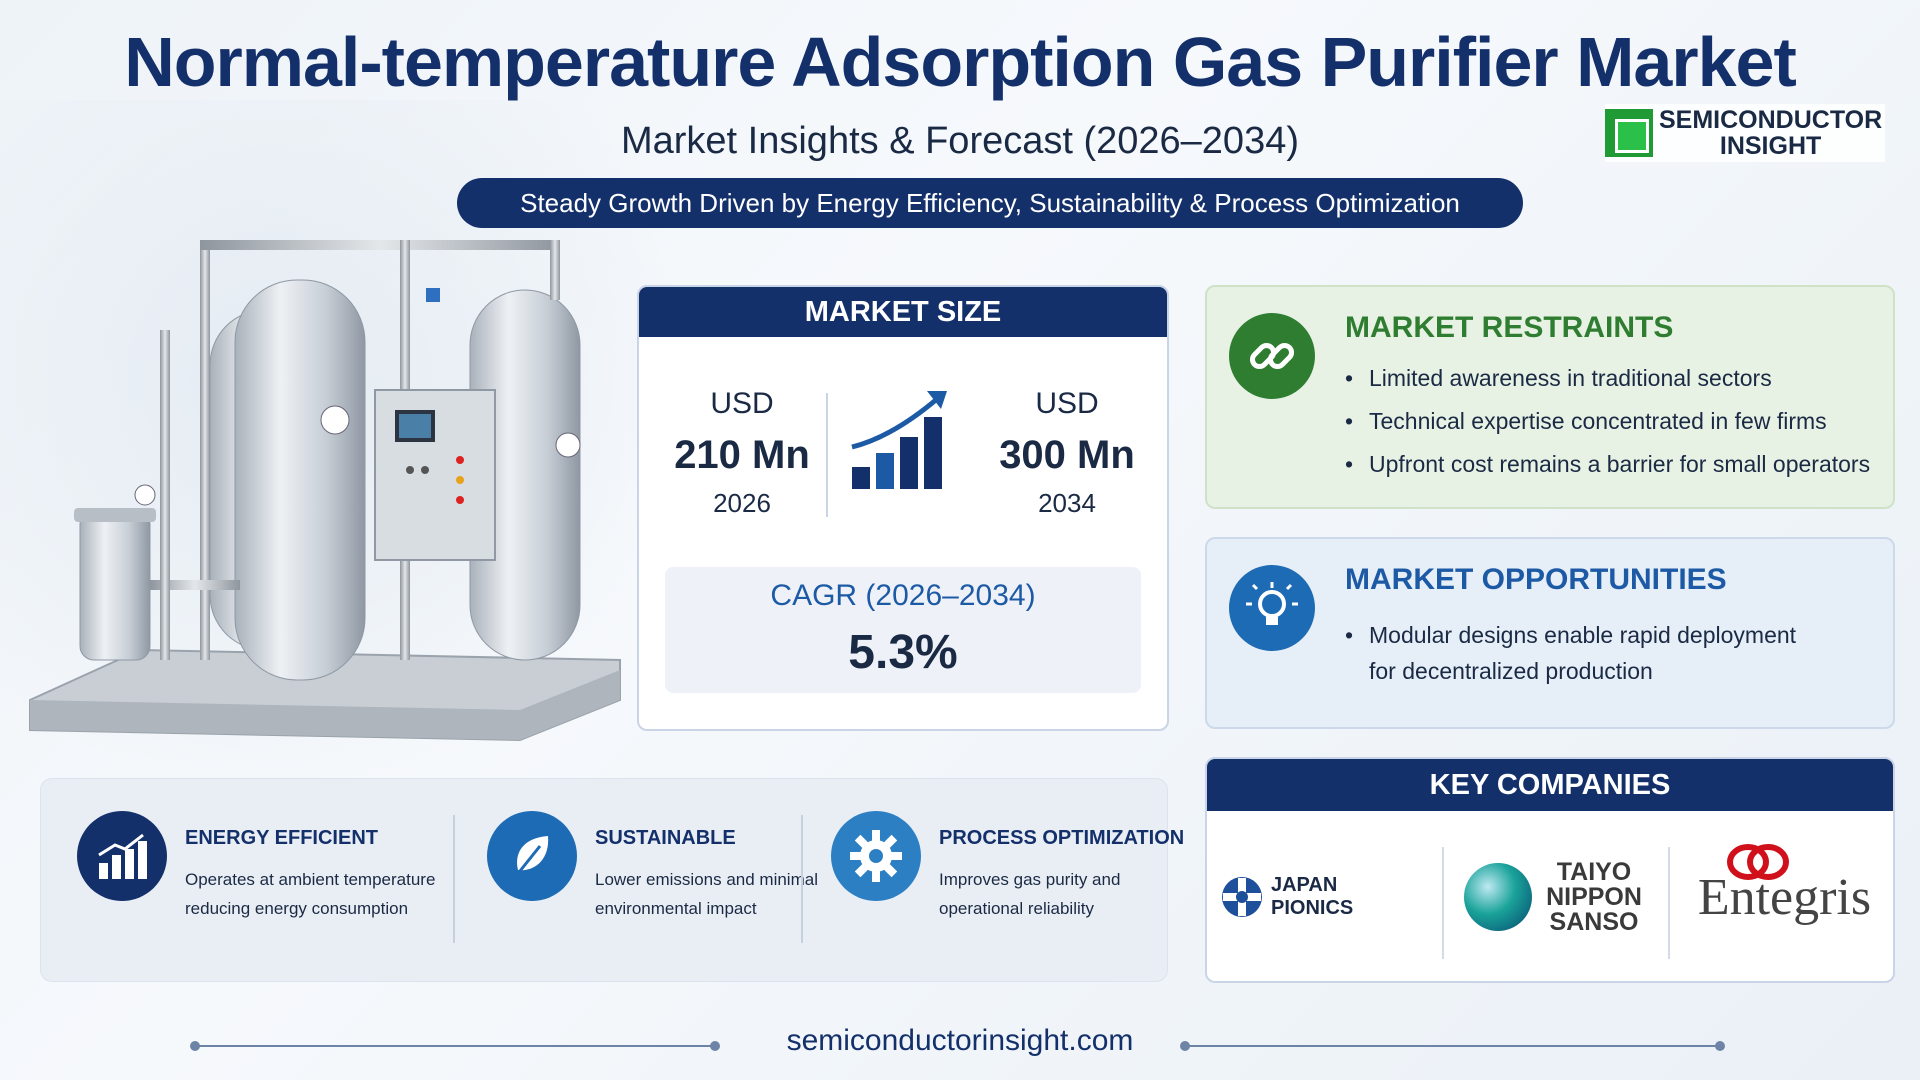  Describe the element at coordinates (297, 908) in the screenshot. I see `feature-desc-line: reducing energy consumption` at that location.